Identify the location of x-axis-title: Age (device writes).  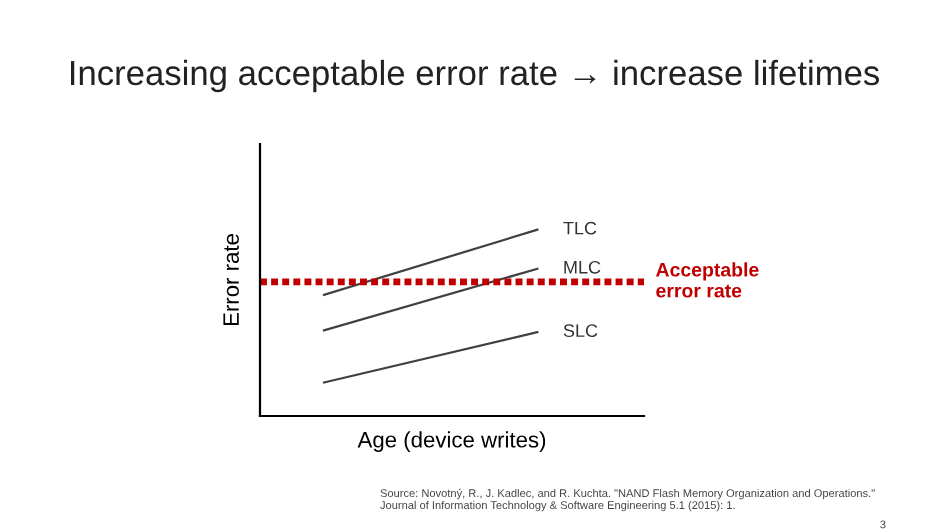
(451, 441).